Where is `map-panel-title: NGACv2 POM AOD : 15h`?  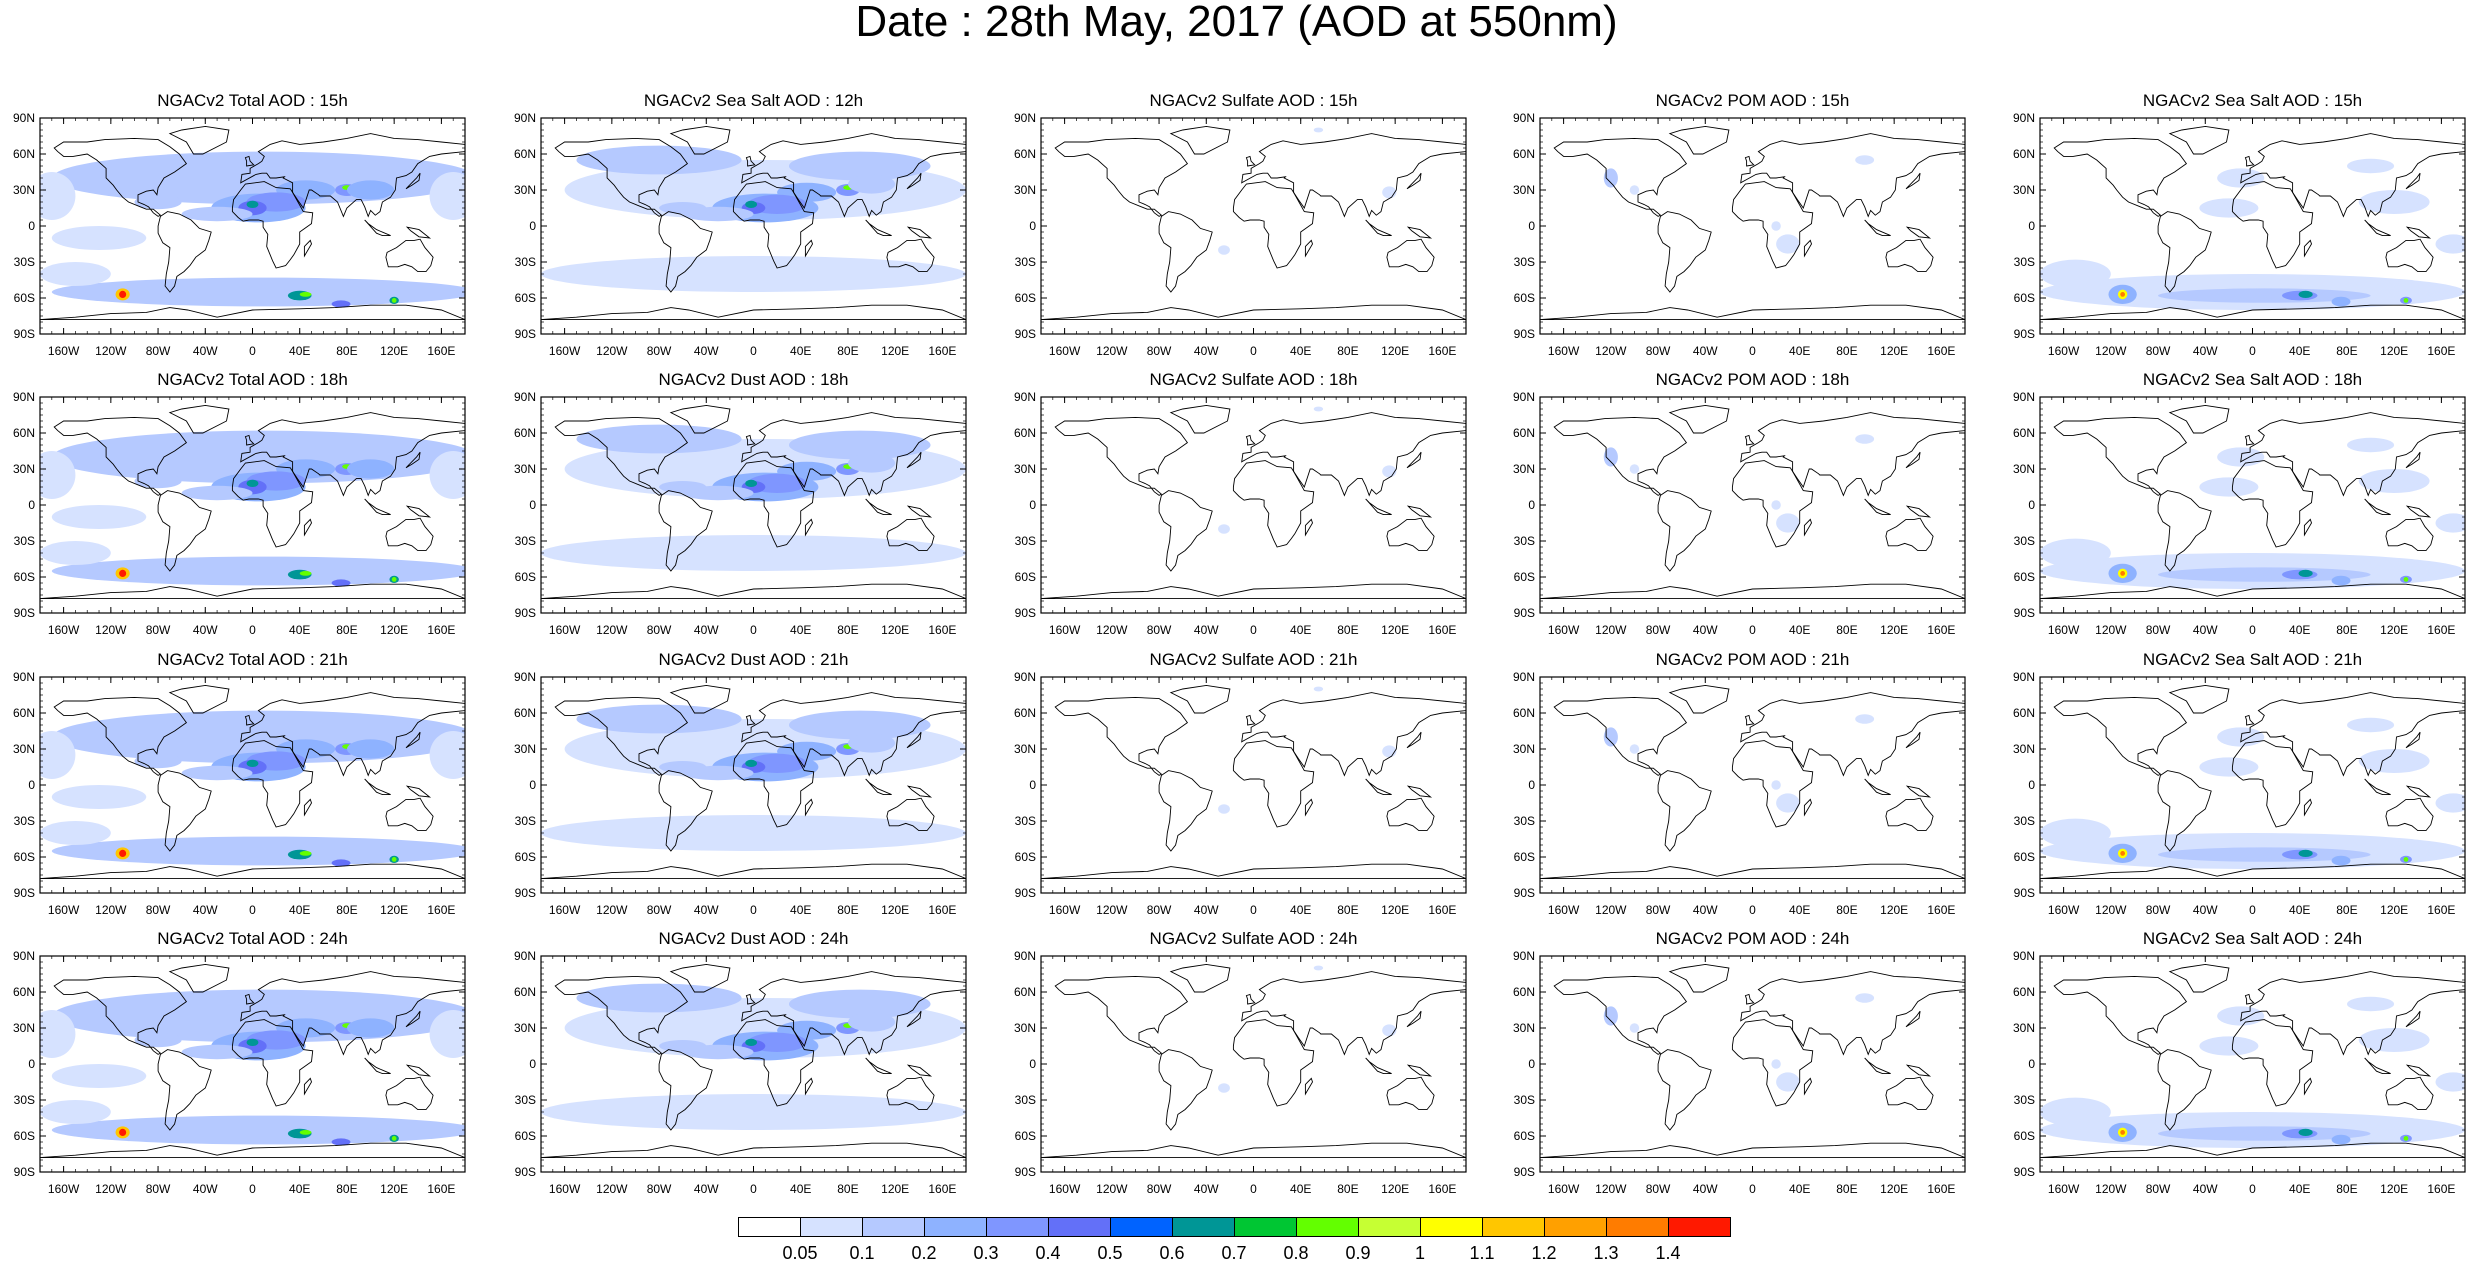 map-panel-title: NGACv2 POM AOD : 15h is located at coordinates (1752, 100).